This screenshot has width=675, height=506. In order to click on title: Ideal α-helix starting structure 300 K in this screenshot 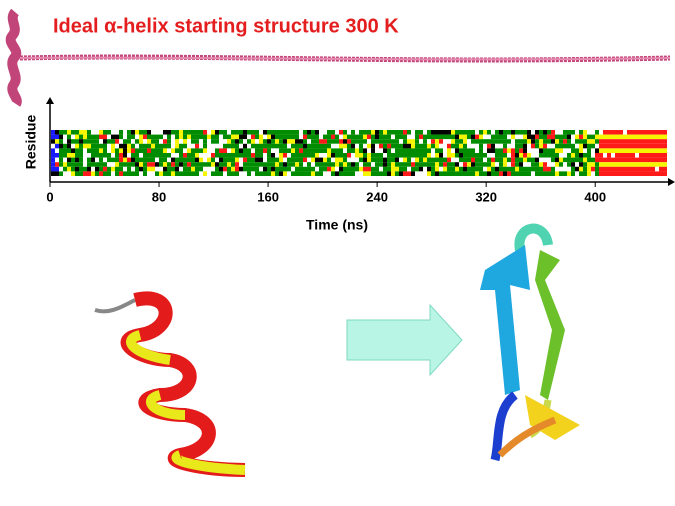, I will do `click(226, 26)`.